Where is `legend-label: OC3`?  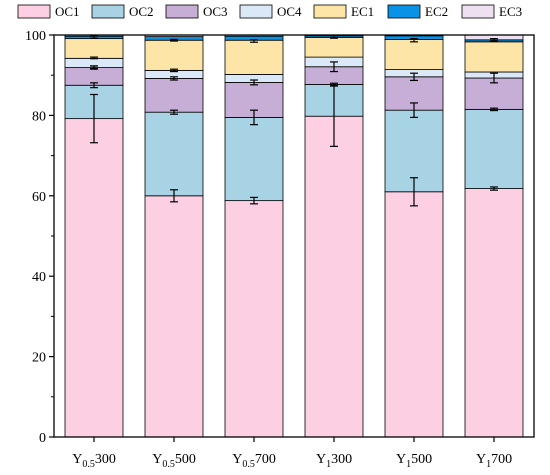 legend-label: OC3 is located at coordinates (215, 11).